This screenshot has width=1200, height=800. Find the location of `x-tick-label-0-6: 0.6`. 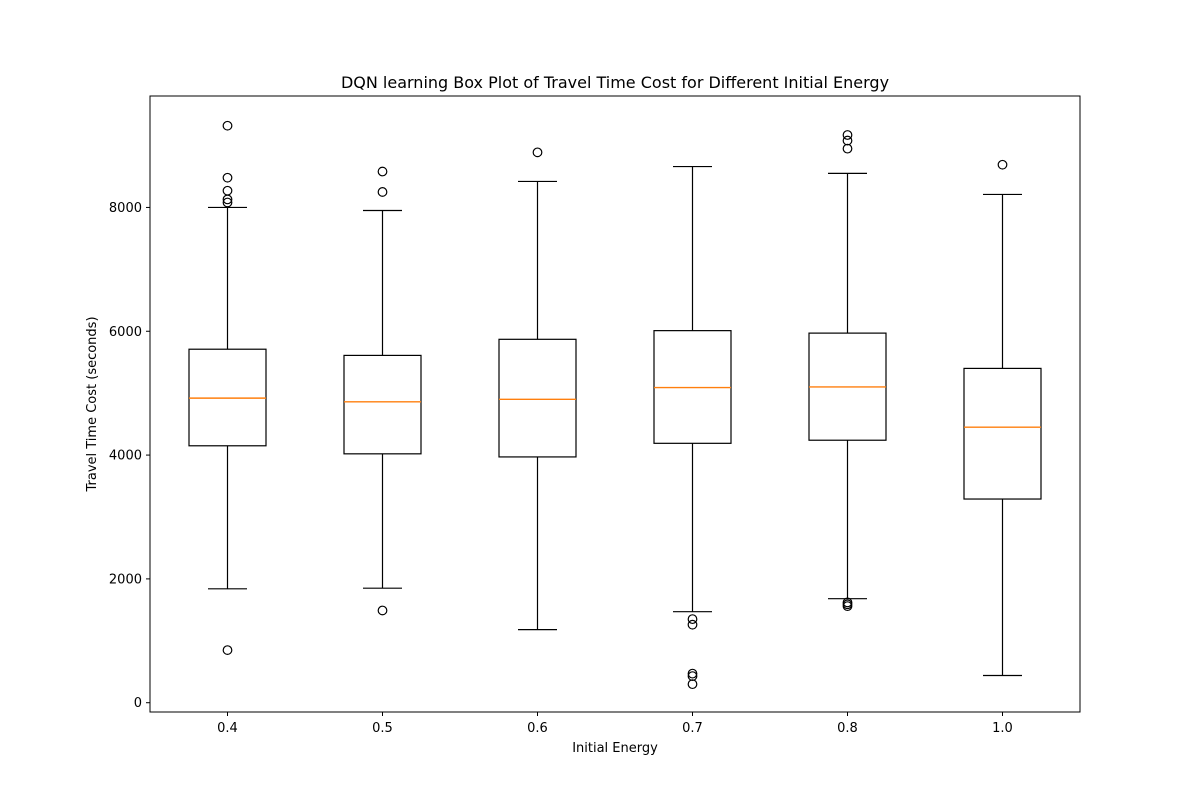

x-tick-label-0-6: 0.6 is located at coordinates (537, 728).